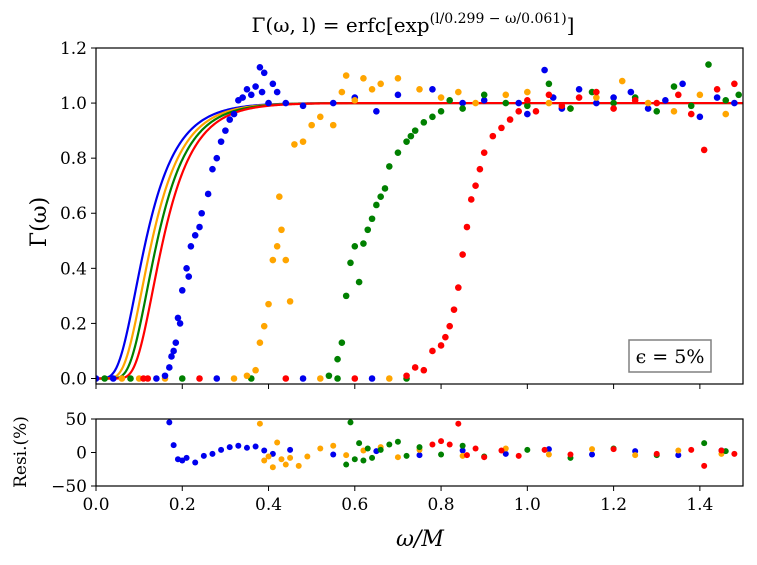  Describe the element at coordinates (498, 19) in the screenshot. I see `title-exponent: (l/0.299 − ω/0.061)` at that location.